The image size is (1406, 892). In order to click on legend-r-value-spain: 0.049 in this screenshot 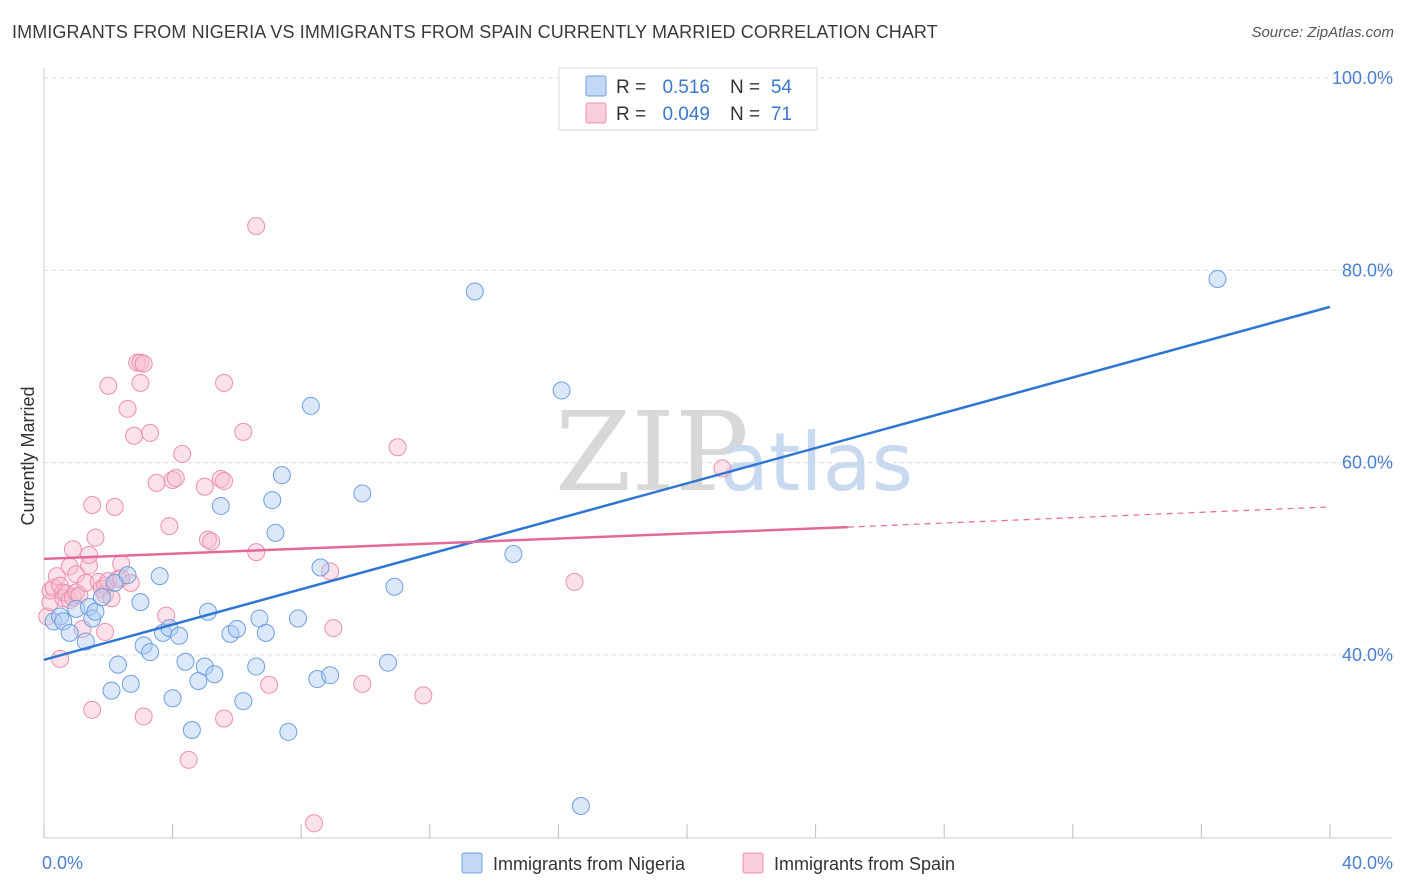, I will do `click(686, 114)`.